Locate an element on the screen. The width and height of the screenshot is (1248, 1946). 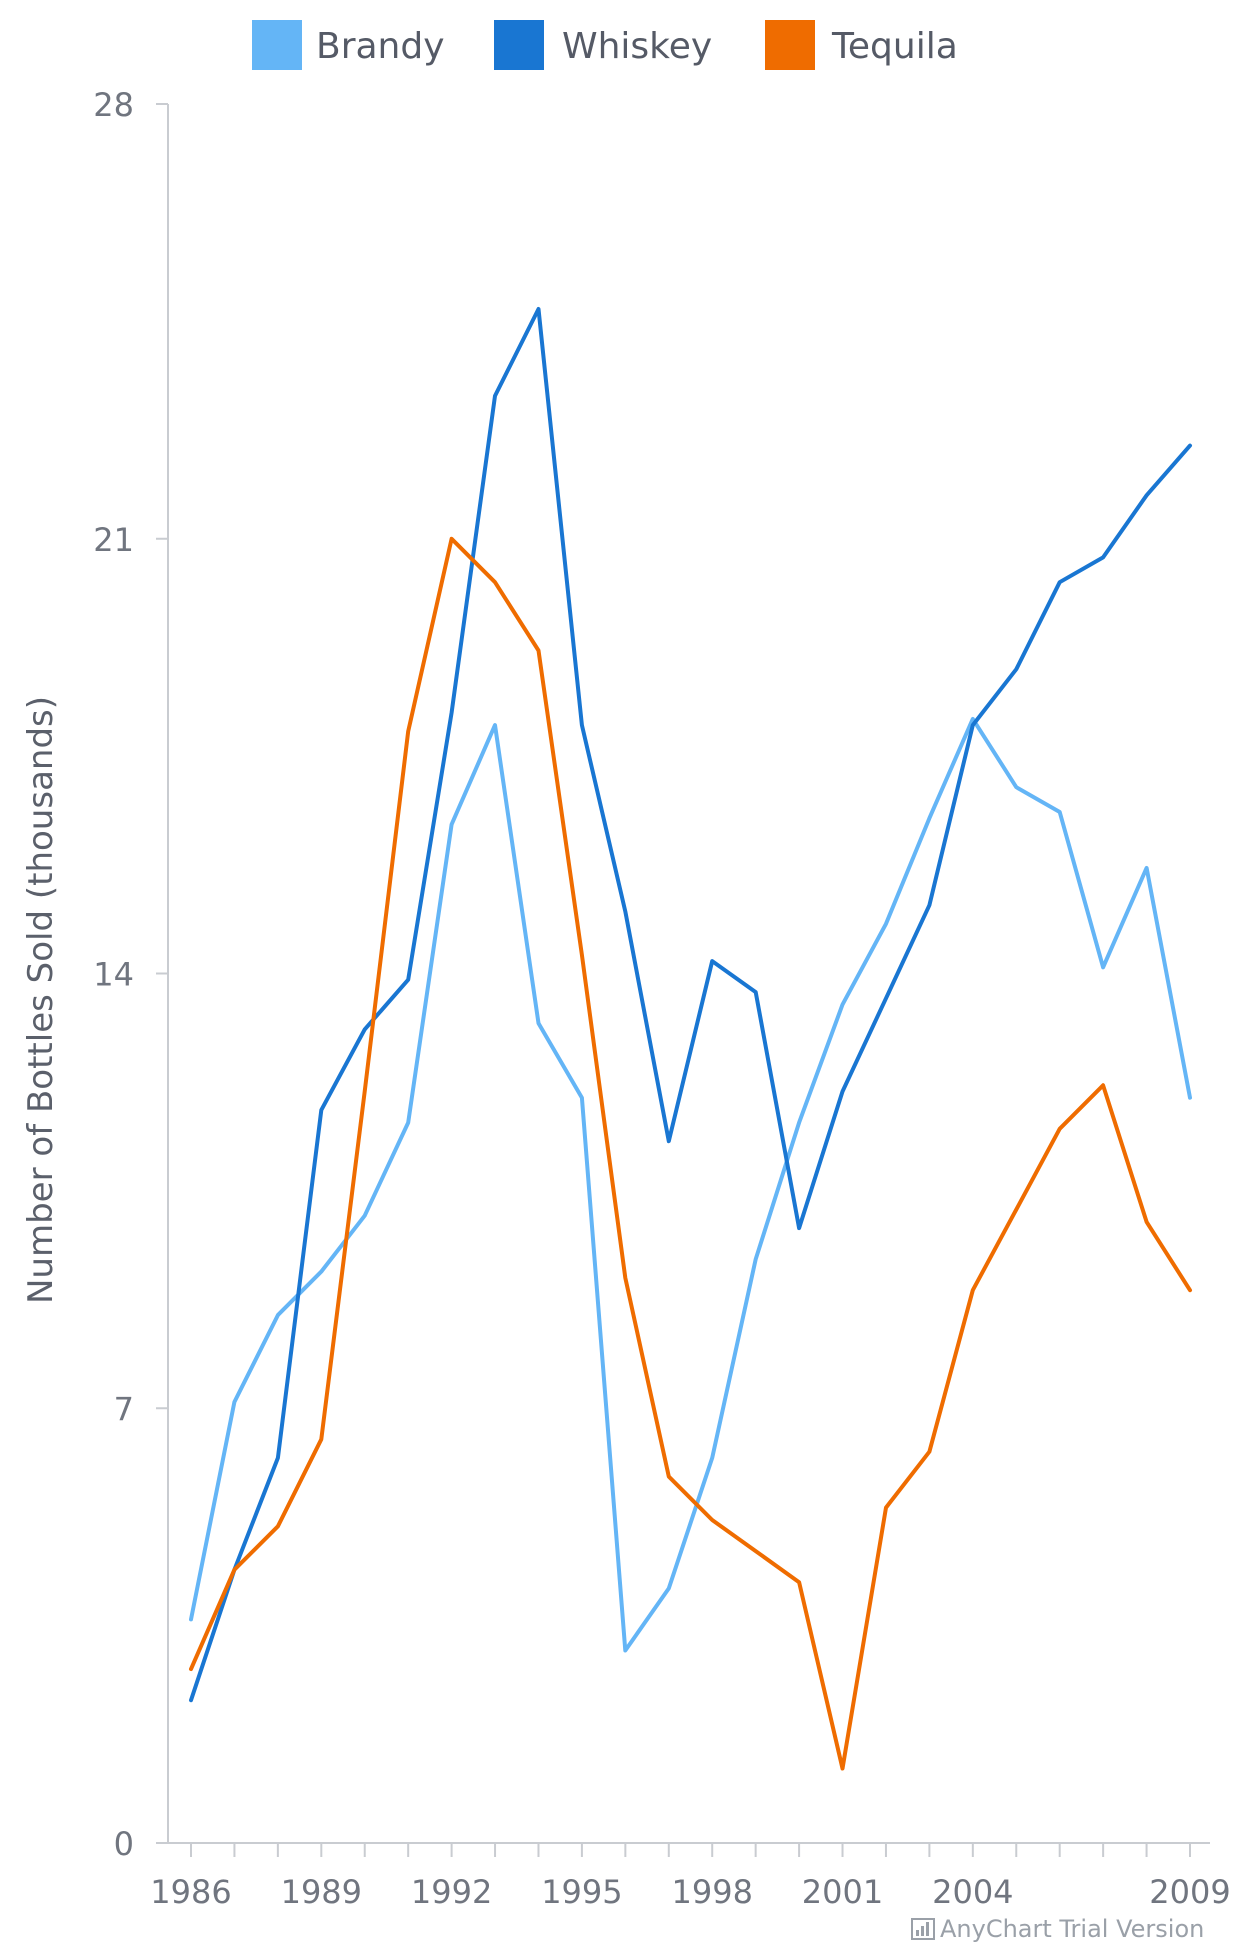
y-axis-title: Number of Bottles Sold (thousands) is located at coordinates (41, 1000).